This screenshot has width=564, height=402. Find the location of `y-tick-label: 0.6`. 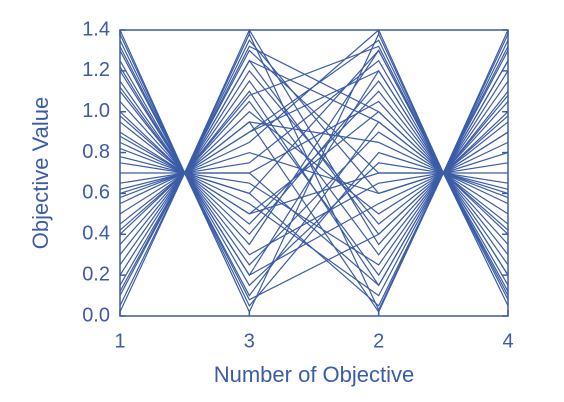

y-tick-label: 0.6 is located at coordinates (96, 193).